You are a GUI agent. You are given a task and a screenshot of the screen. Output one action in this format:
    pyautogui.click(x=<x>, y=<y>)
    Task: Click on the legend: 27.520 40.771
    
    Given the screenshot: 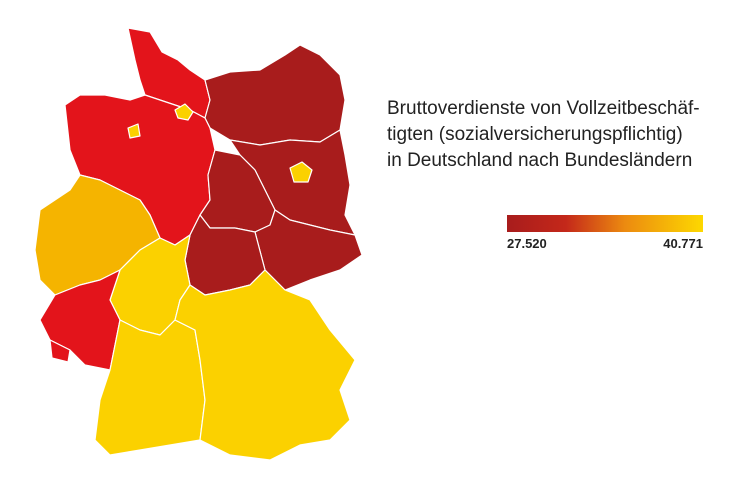 What is the action you would take?
    pyautogui.click(x=605, y=233)
    